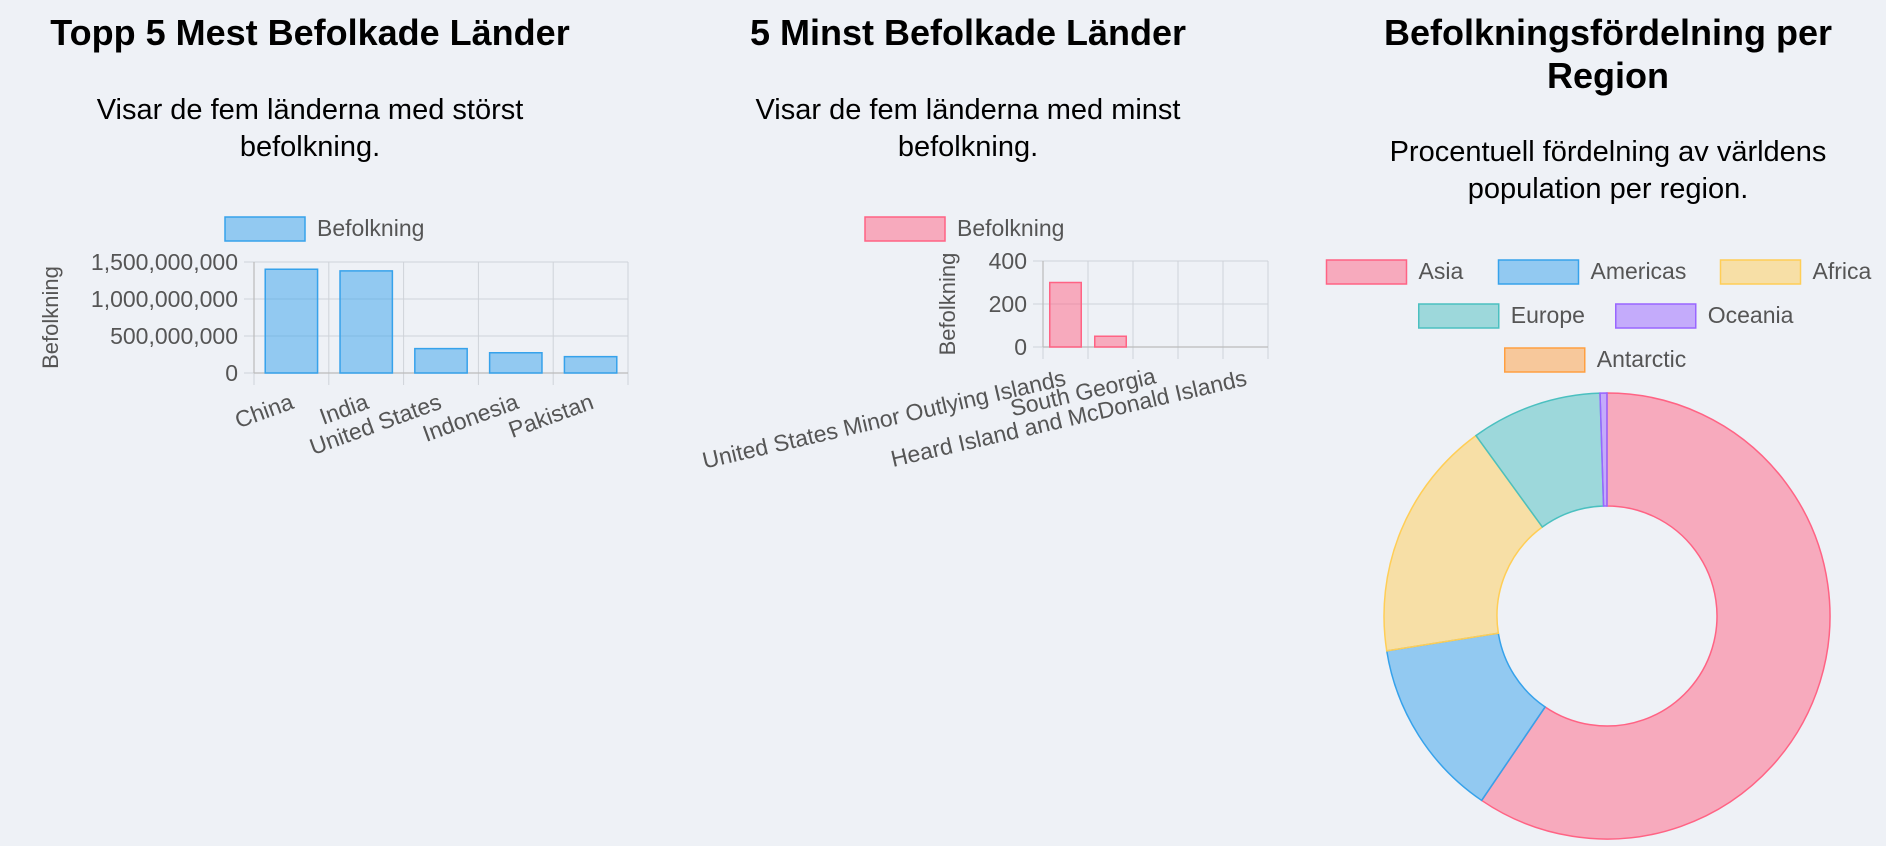 The height and width of the screenshot is (846, 1886). Describe the element at coordinates (1441, 271) in the screenshot. I see `legend-label: Asia` at that location.